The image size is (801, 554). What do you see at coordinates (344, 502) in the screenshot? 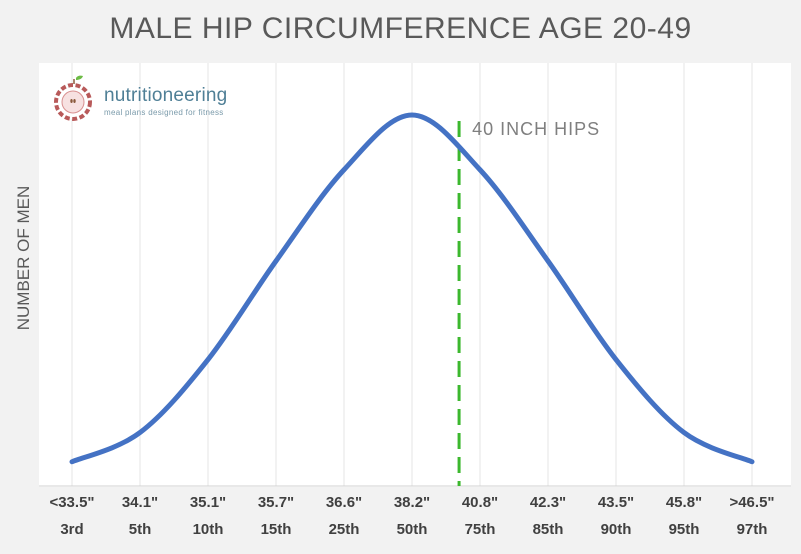
I see `x-tick-label-4: 36.6"` at bounding box center [344, 502].